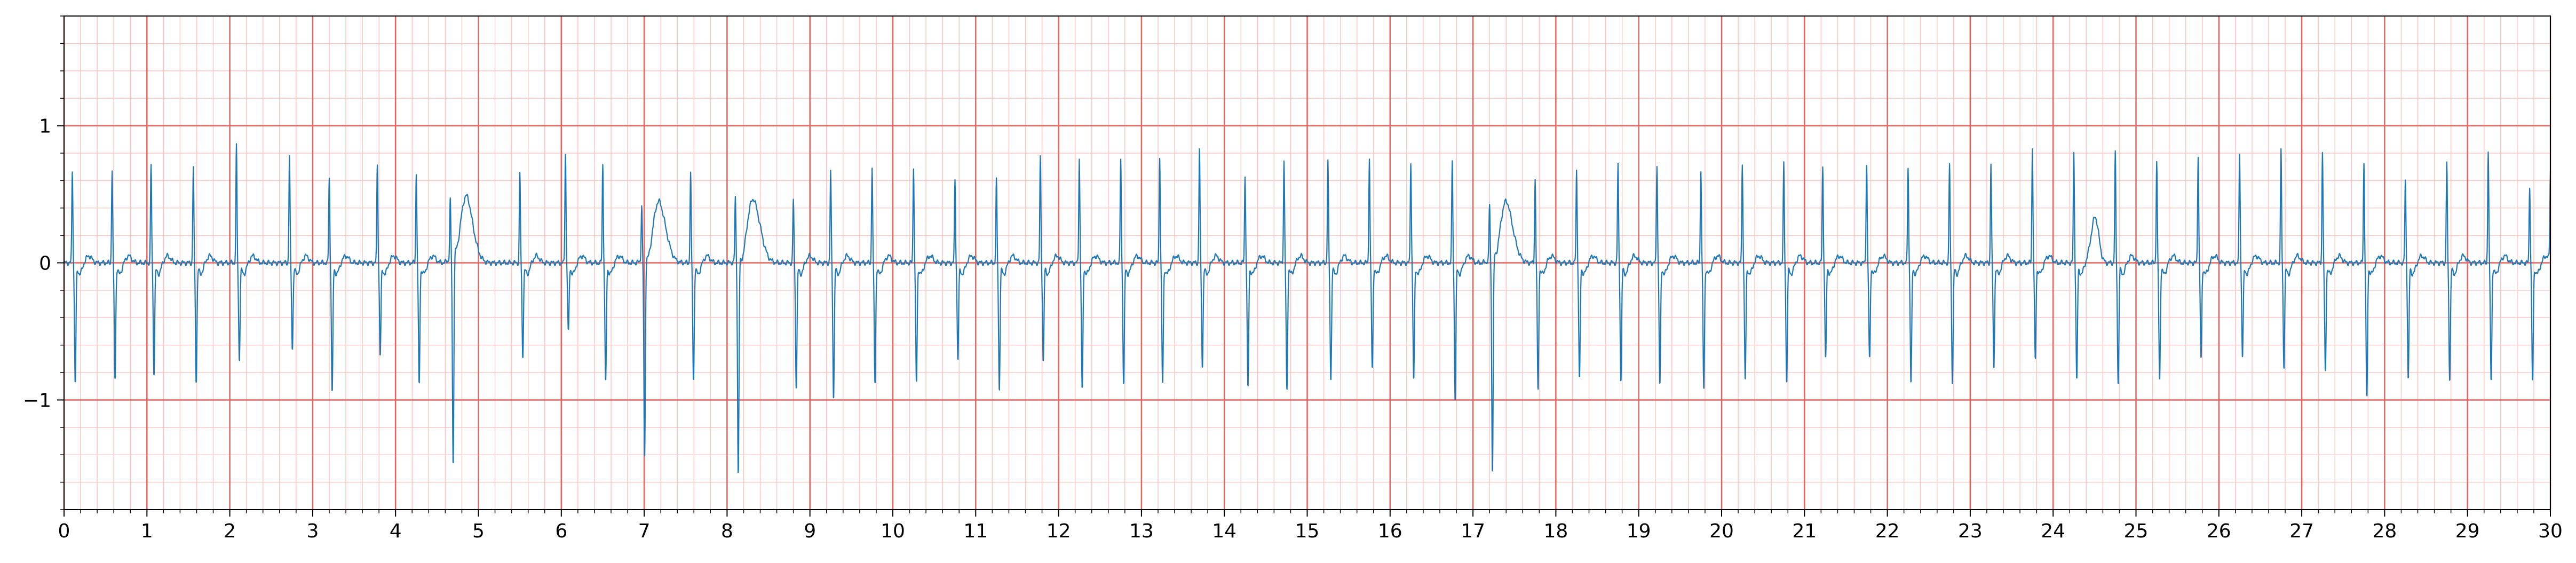 The image size is (2576, 563). What do you see at coordinates (1059, 531) in the screenshot?
I see `x-tick-label: 12` at bounding box center [1059, 531].